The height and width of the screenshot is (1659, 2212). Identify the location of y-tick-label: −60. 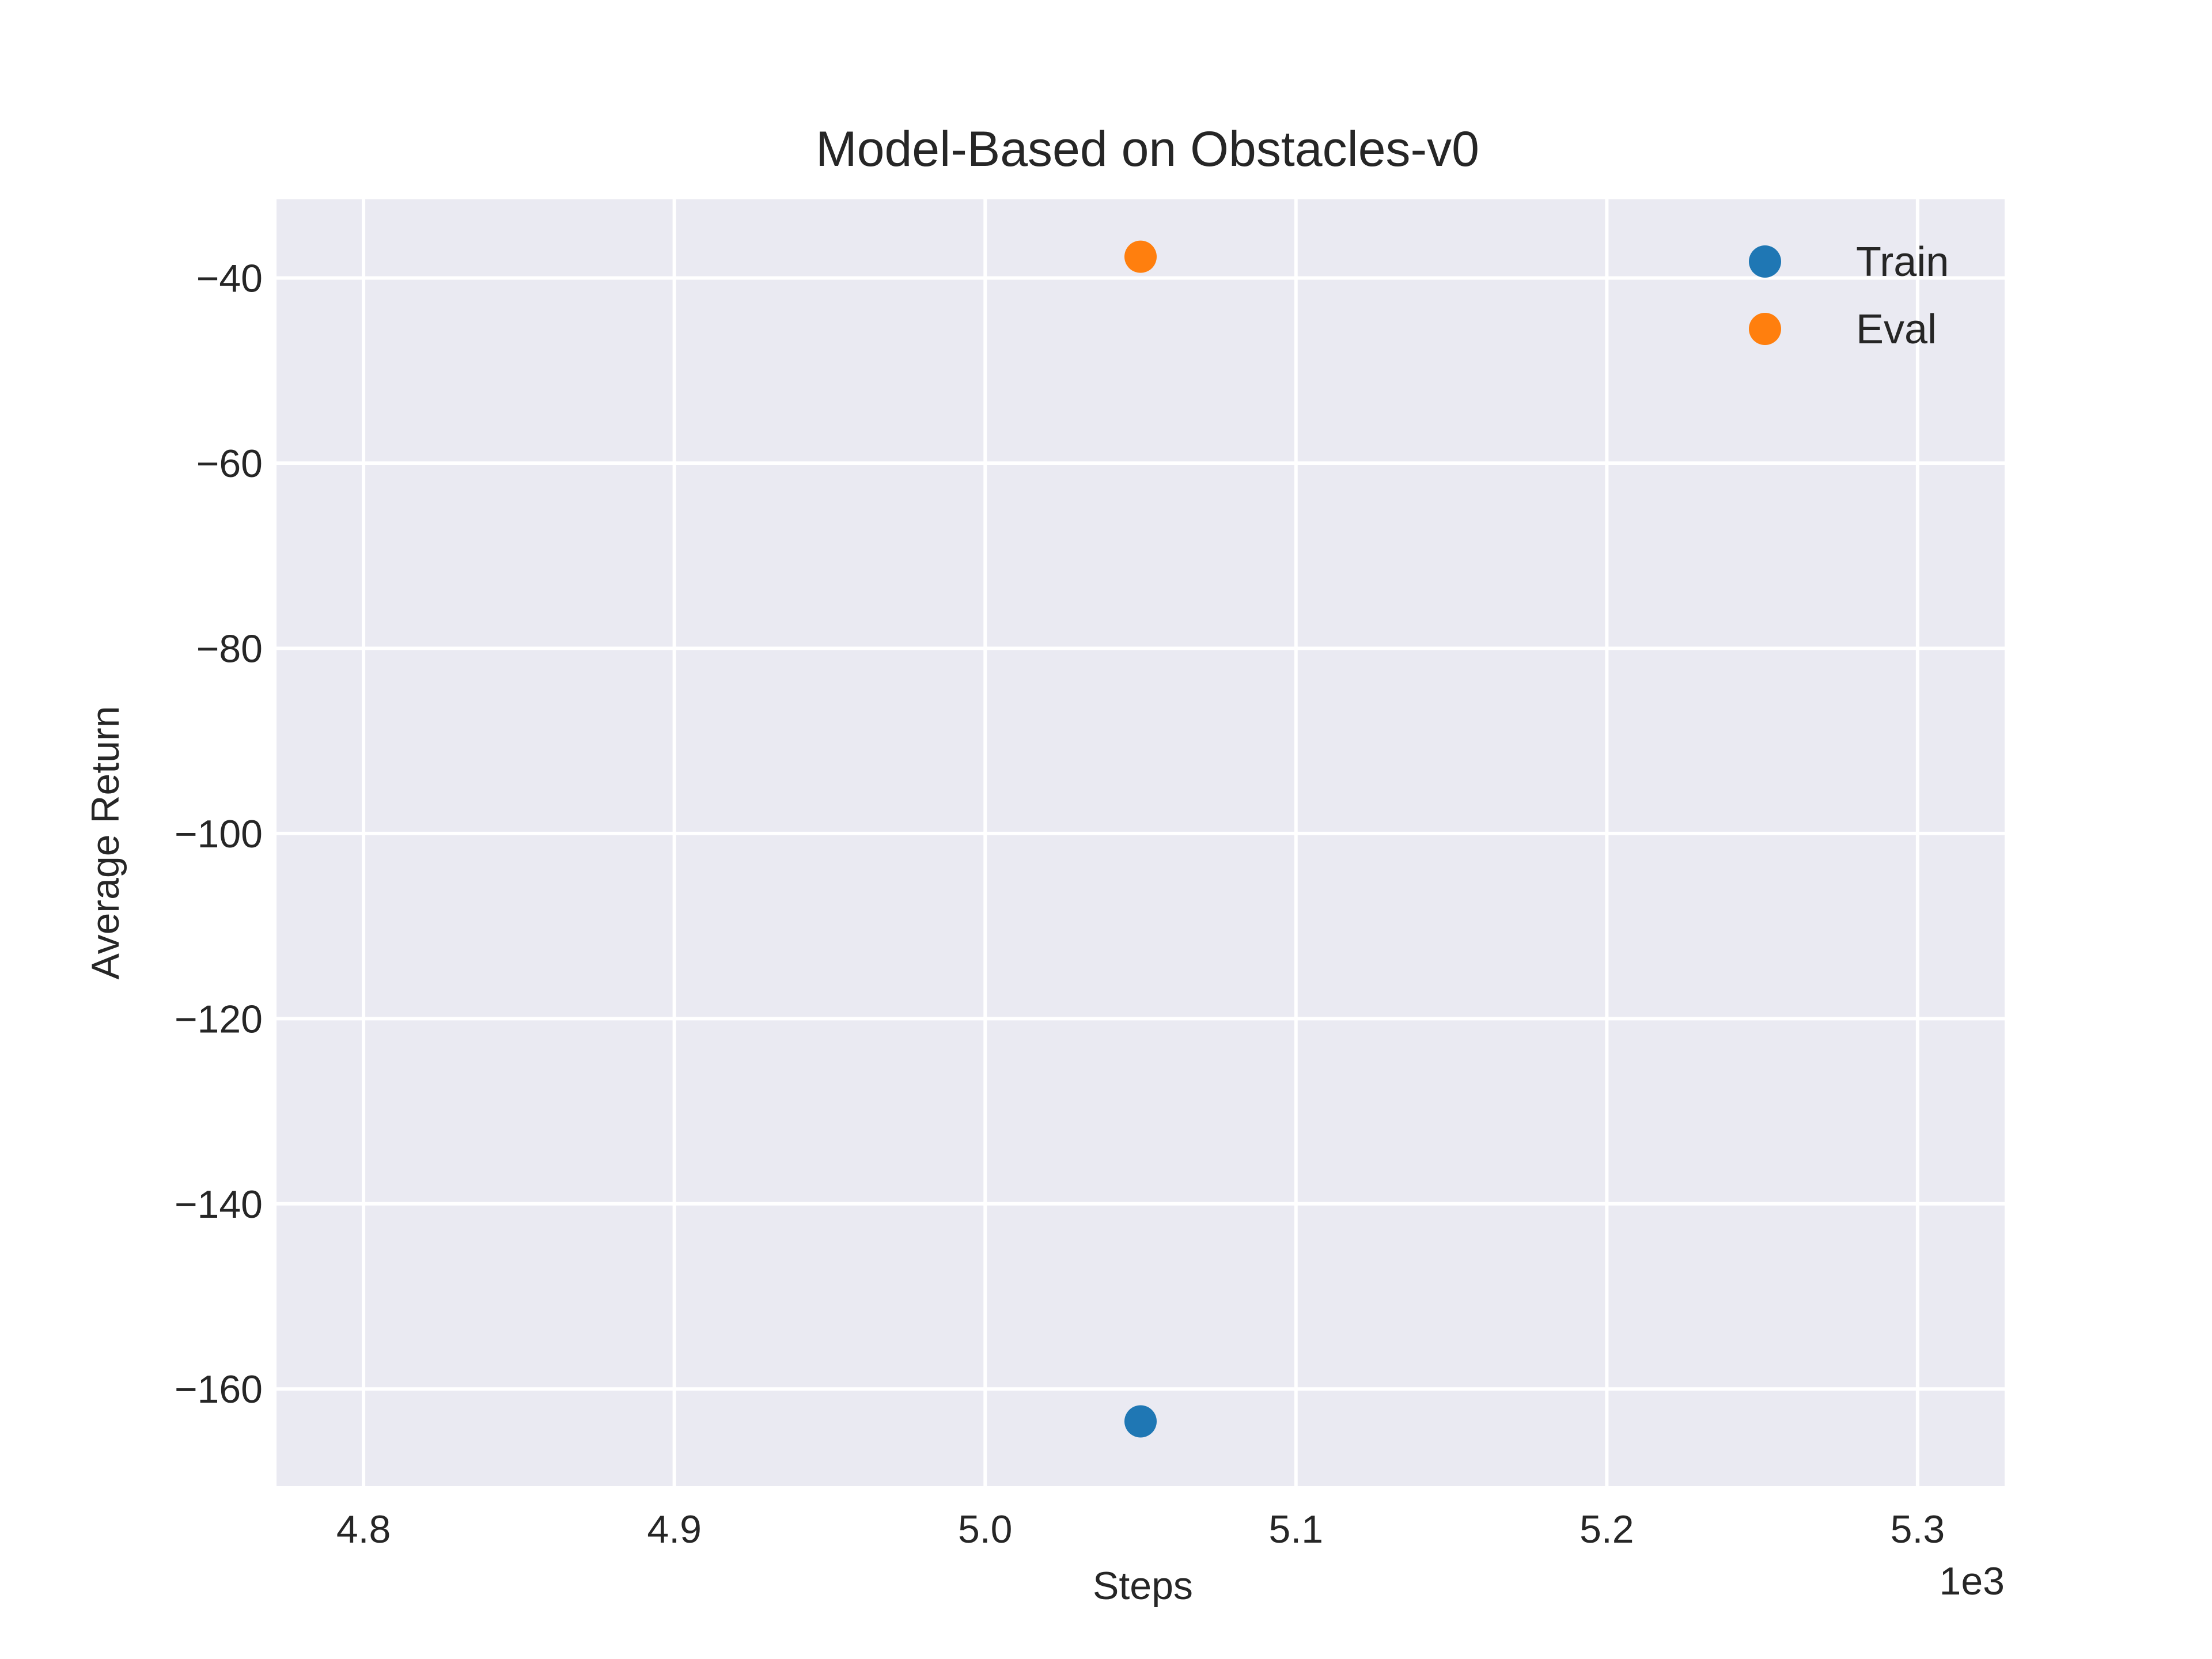
(229, 464).